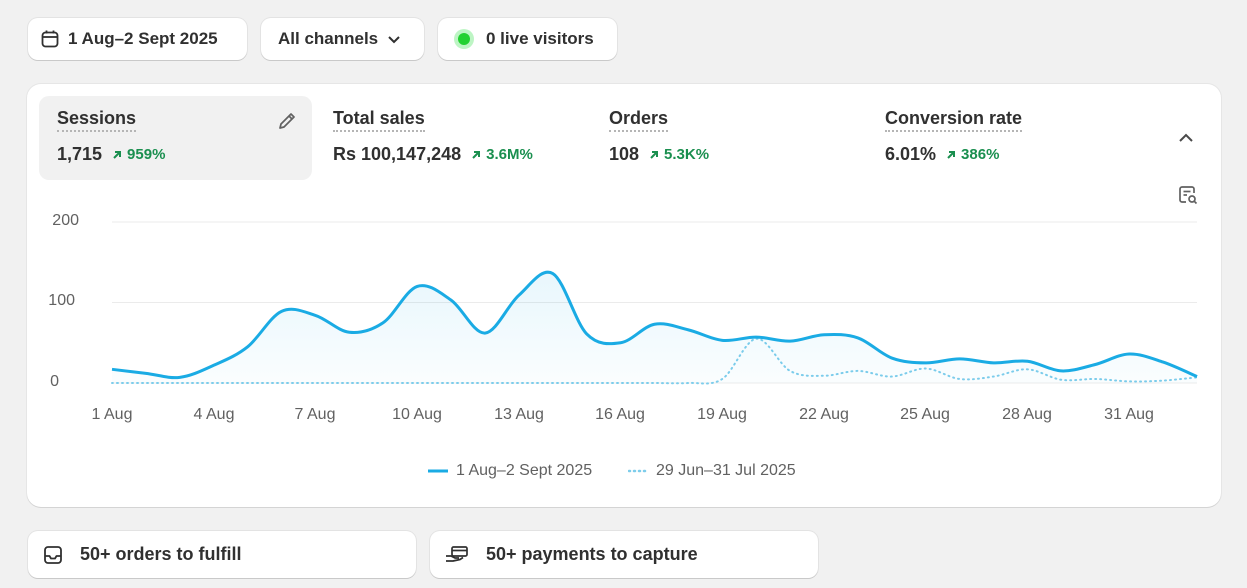 This screenshot has height=588, width=1247. I want to click on chevron-down-icon, so click(394, 39).